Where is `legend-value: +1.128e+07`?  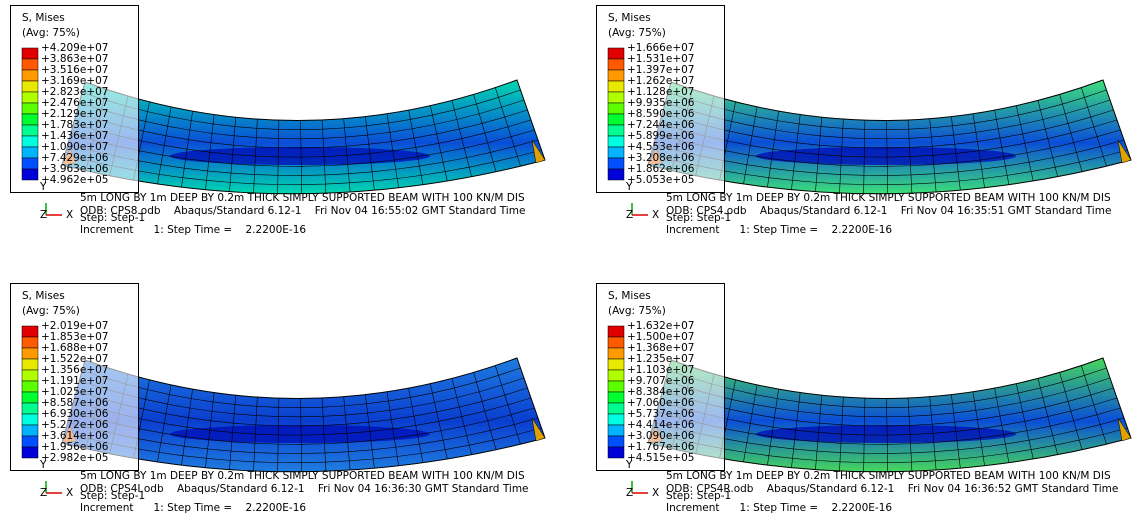
legend-value: +1.128e+07 is located at coordinates (660, 92).